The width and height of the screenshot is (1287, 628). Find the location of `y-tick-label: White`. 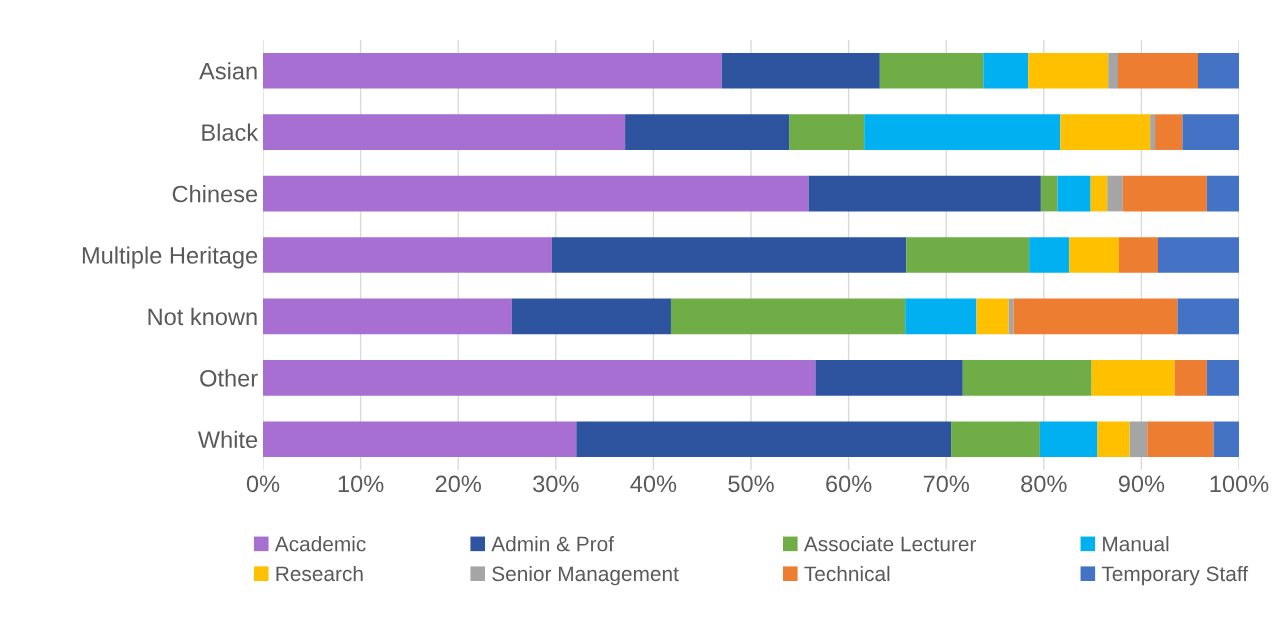

y-tick-label: White is located at coordinates (227, 439).